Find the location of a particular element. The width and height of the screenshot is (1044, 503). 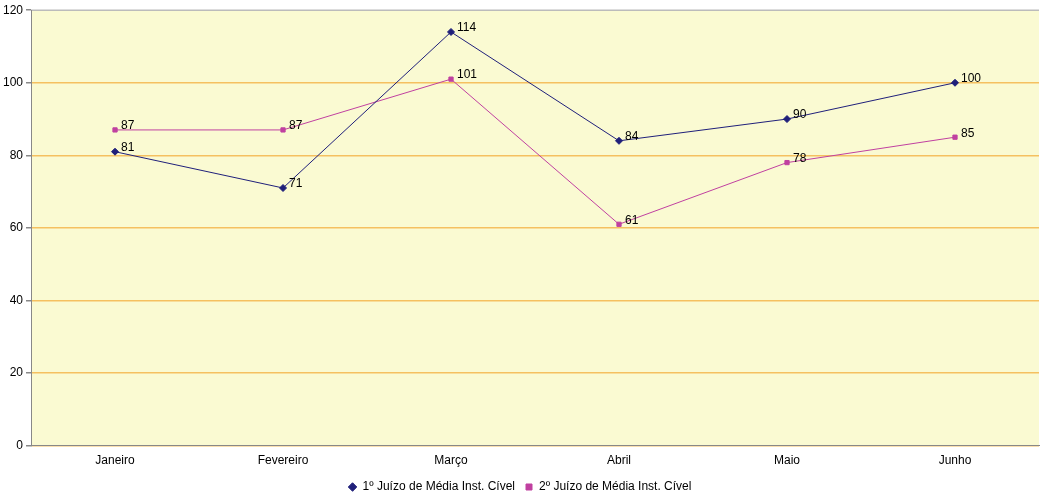

y-tick-label: 40 is located at coordinates (16, 299).